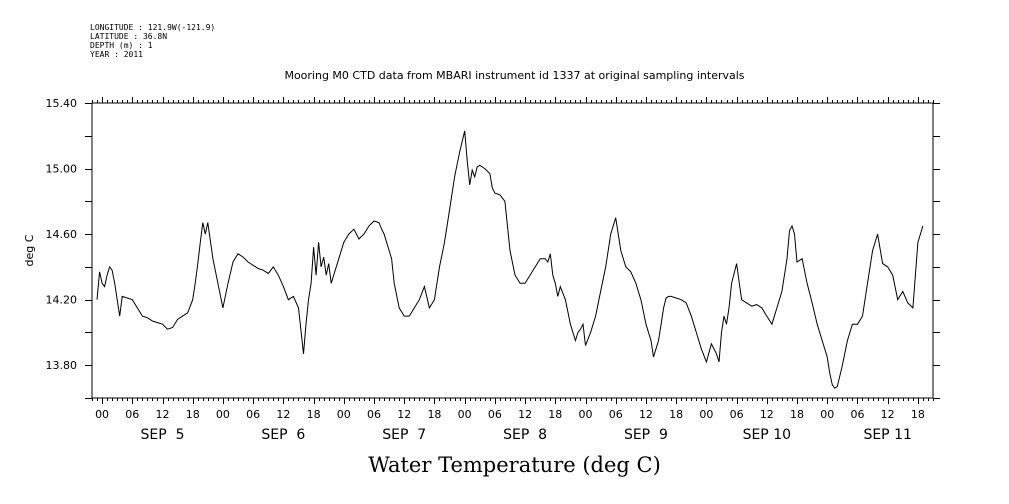  What do you see at coordinates (62, 300) in the screenshot?
I see `y-tick-label: 14.20` at bounding box center [62, 300].